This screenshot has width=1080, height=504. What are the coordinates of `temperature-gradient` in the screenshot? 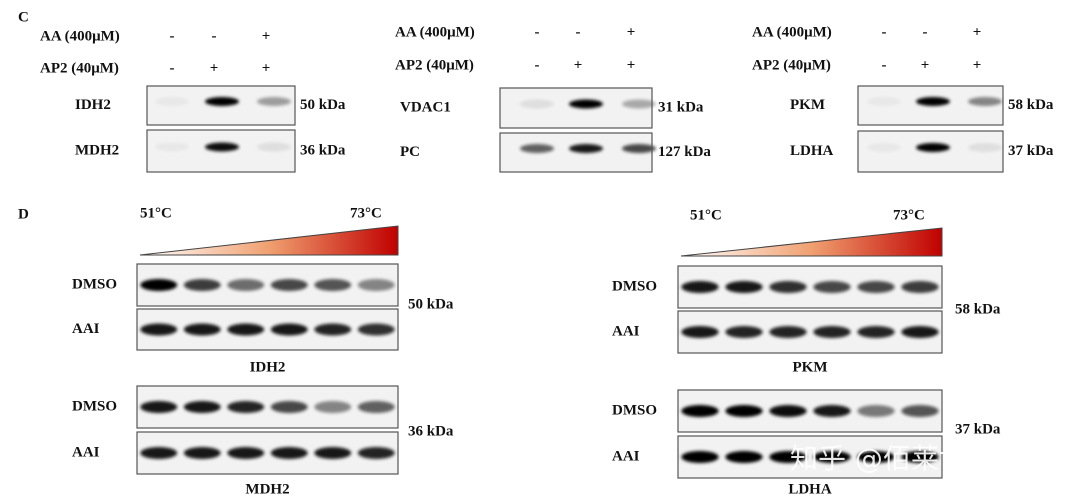 It's located at (811, 242).